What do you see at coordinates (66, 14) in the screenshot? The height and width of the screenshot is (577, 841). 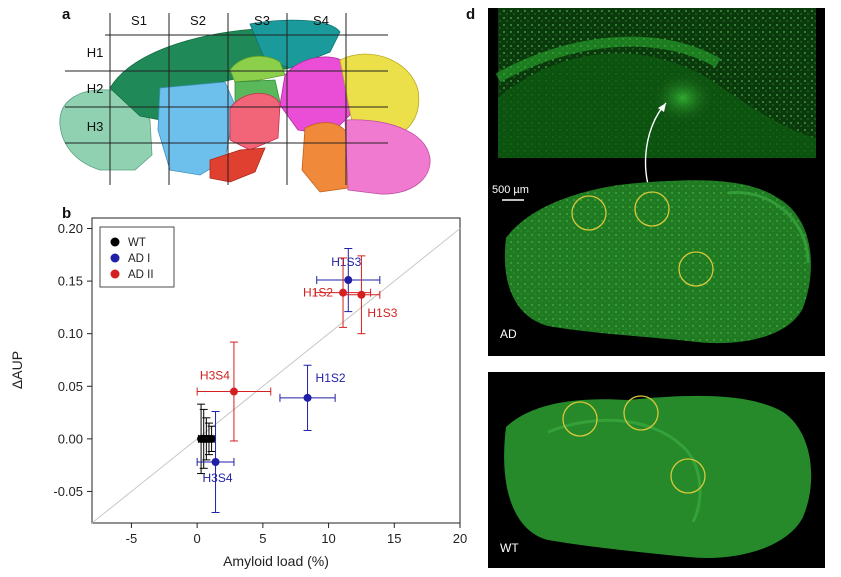 I see `panel-label-a: a` at bounding box center [66, 14].